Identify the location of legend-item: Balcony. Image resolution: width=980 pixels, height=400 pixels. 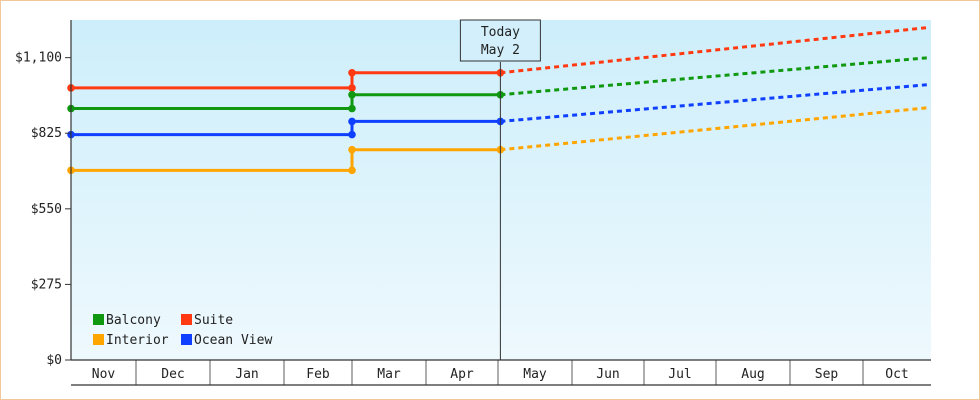
(127, 320).